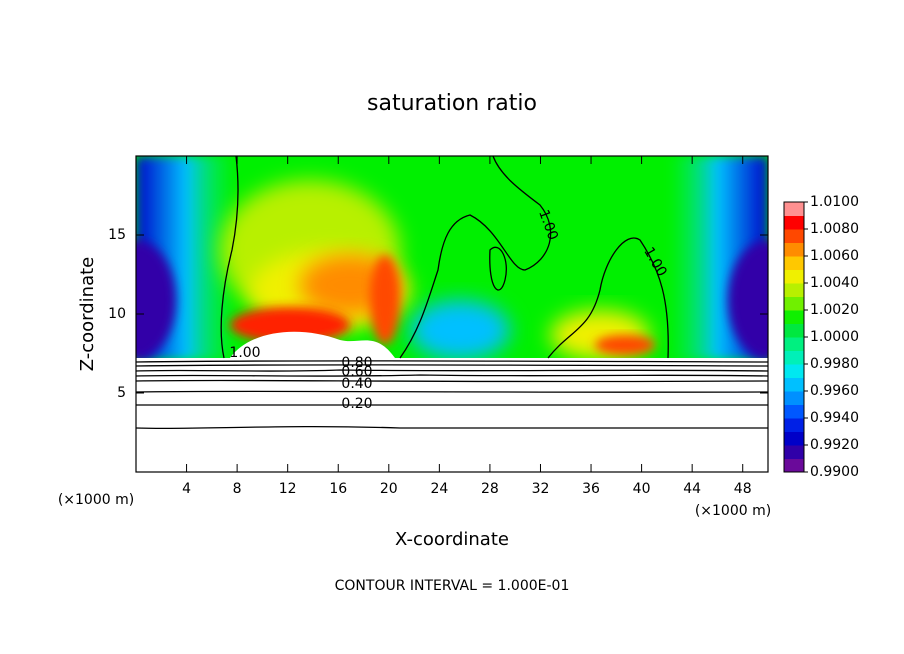 This screenshot has height=654, width=904. I want to click on x-tick-label: 16, so click(338, 489).